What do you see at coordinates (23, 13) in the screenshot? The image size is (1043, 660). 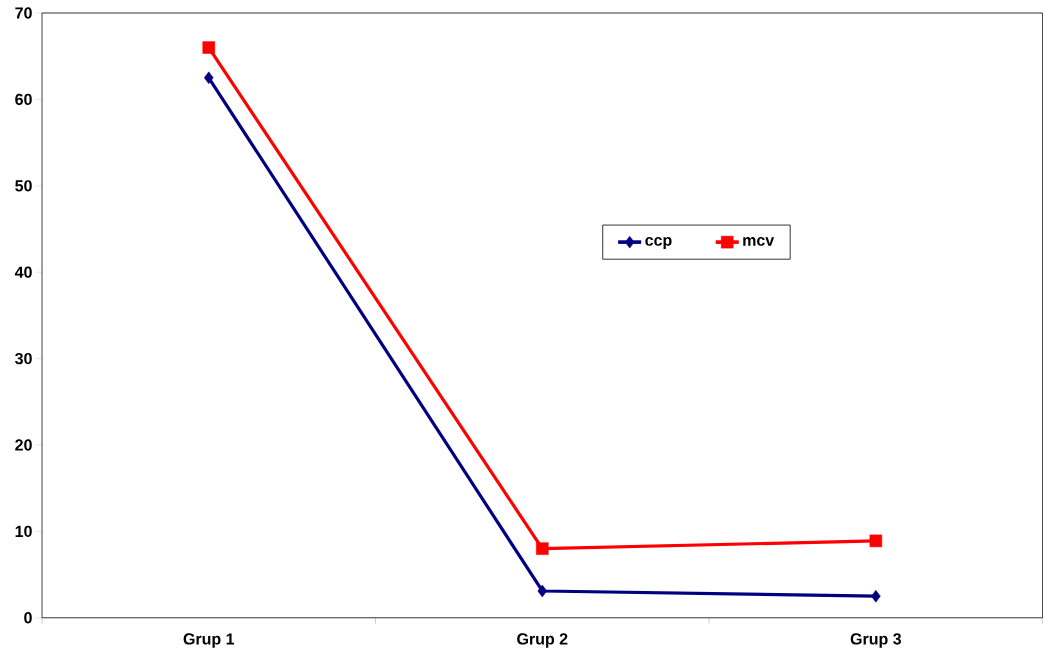 I see `y-tick-label: 70` at bounding box center [23, 13].